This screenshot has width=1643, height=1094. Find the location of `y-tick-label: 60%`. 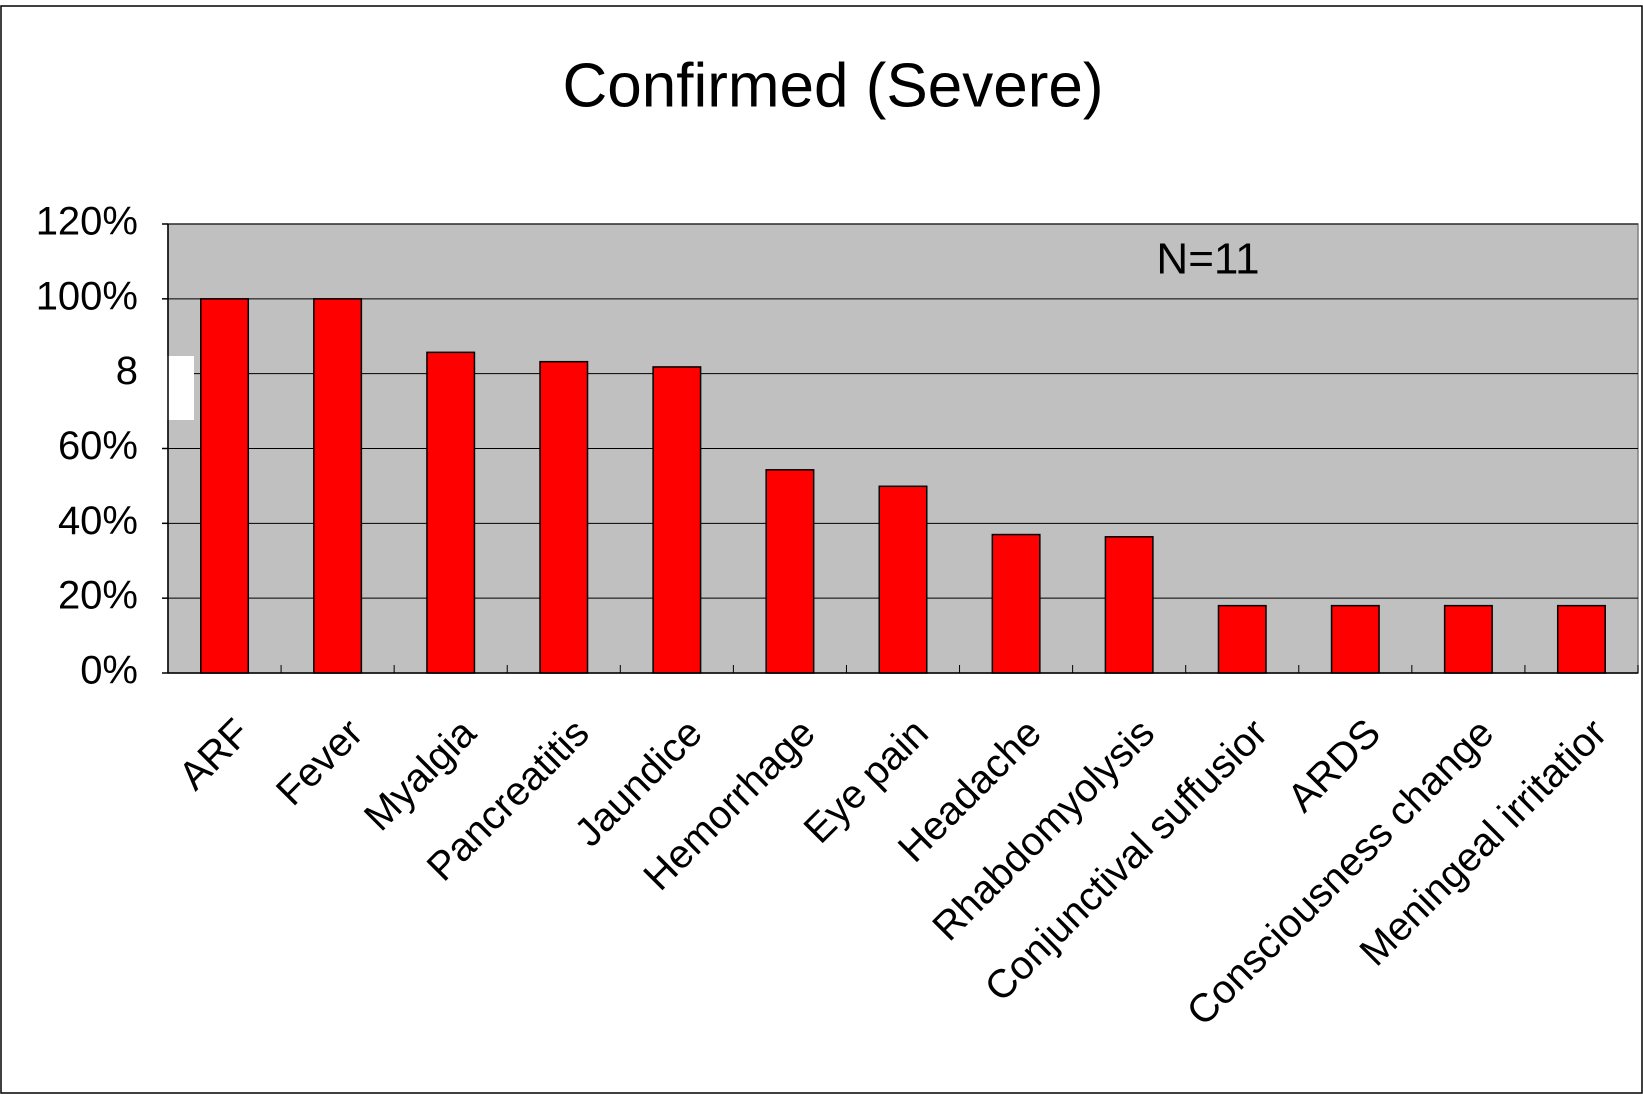

y-tick-label: 60% is located at coordinates (98, 446).